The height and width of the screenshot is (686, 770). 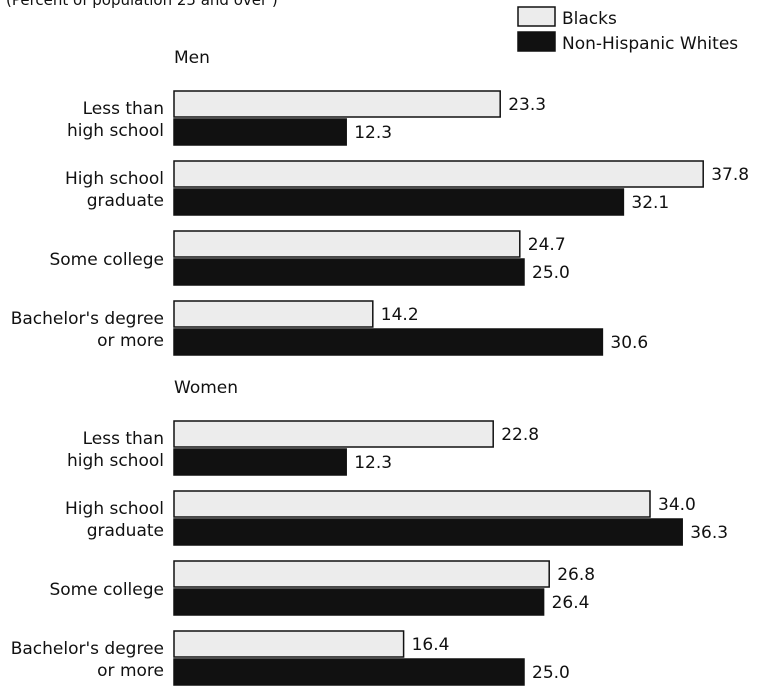 I want to click on value-label-men-non-hispanic-whites-bachelor-s-degree-or-more: 30.6, so click(x=629, y=343).